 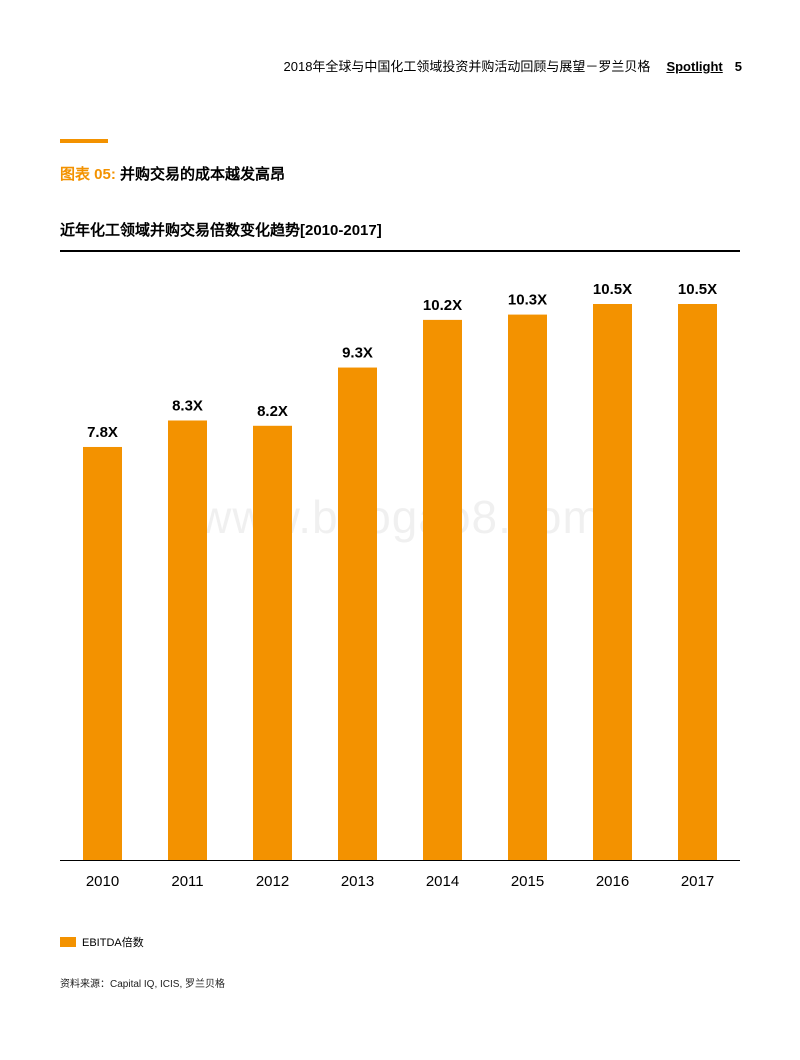 I want to click on x-tick-2017: 2017, so click(x=697, y=881).